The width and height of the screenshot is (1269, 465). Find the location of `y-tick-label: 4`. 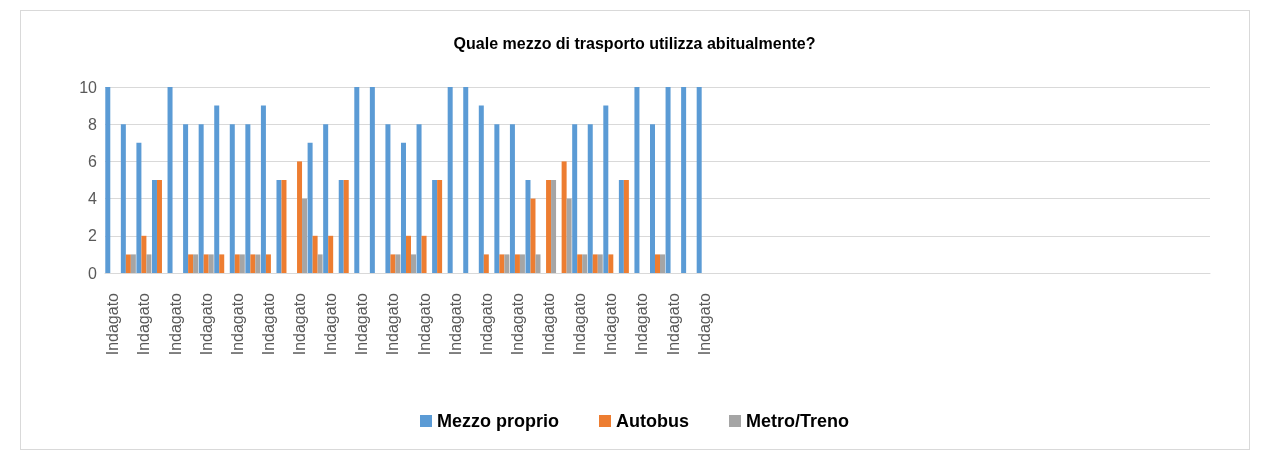

y-tick-label: 4 is located at coordinates (93, 199).